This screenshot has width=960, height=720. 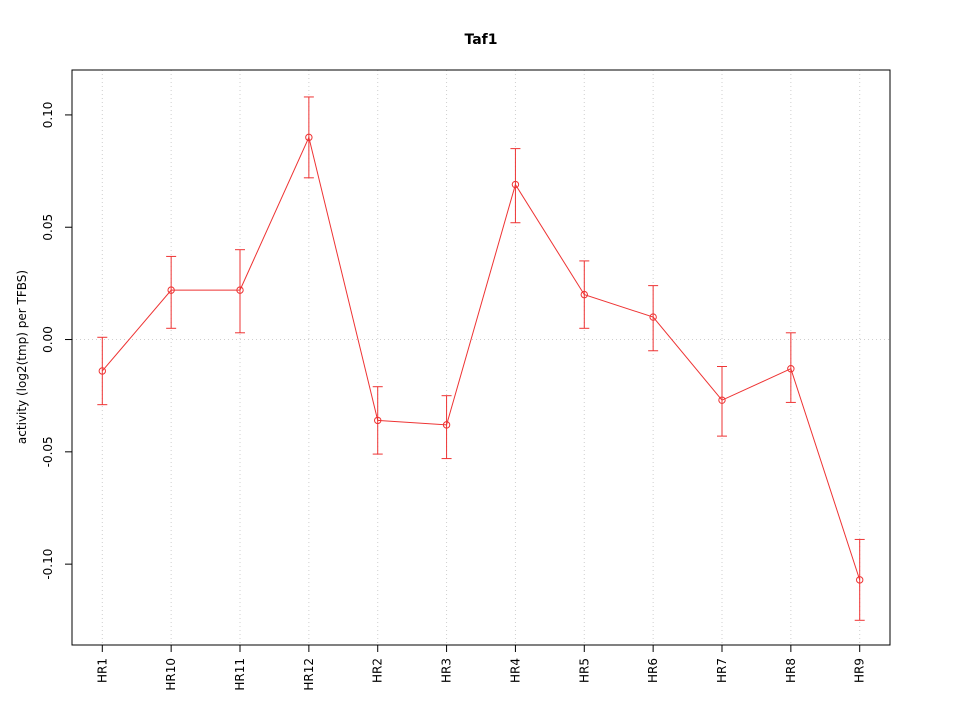 What do you see at coordinates (48, 564) in the screenshot?
I see `y-tick-label: -0.10` at bounding box center [48, 564].